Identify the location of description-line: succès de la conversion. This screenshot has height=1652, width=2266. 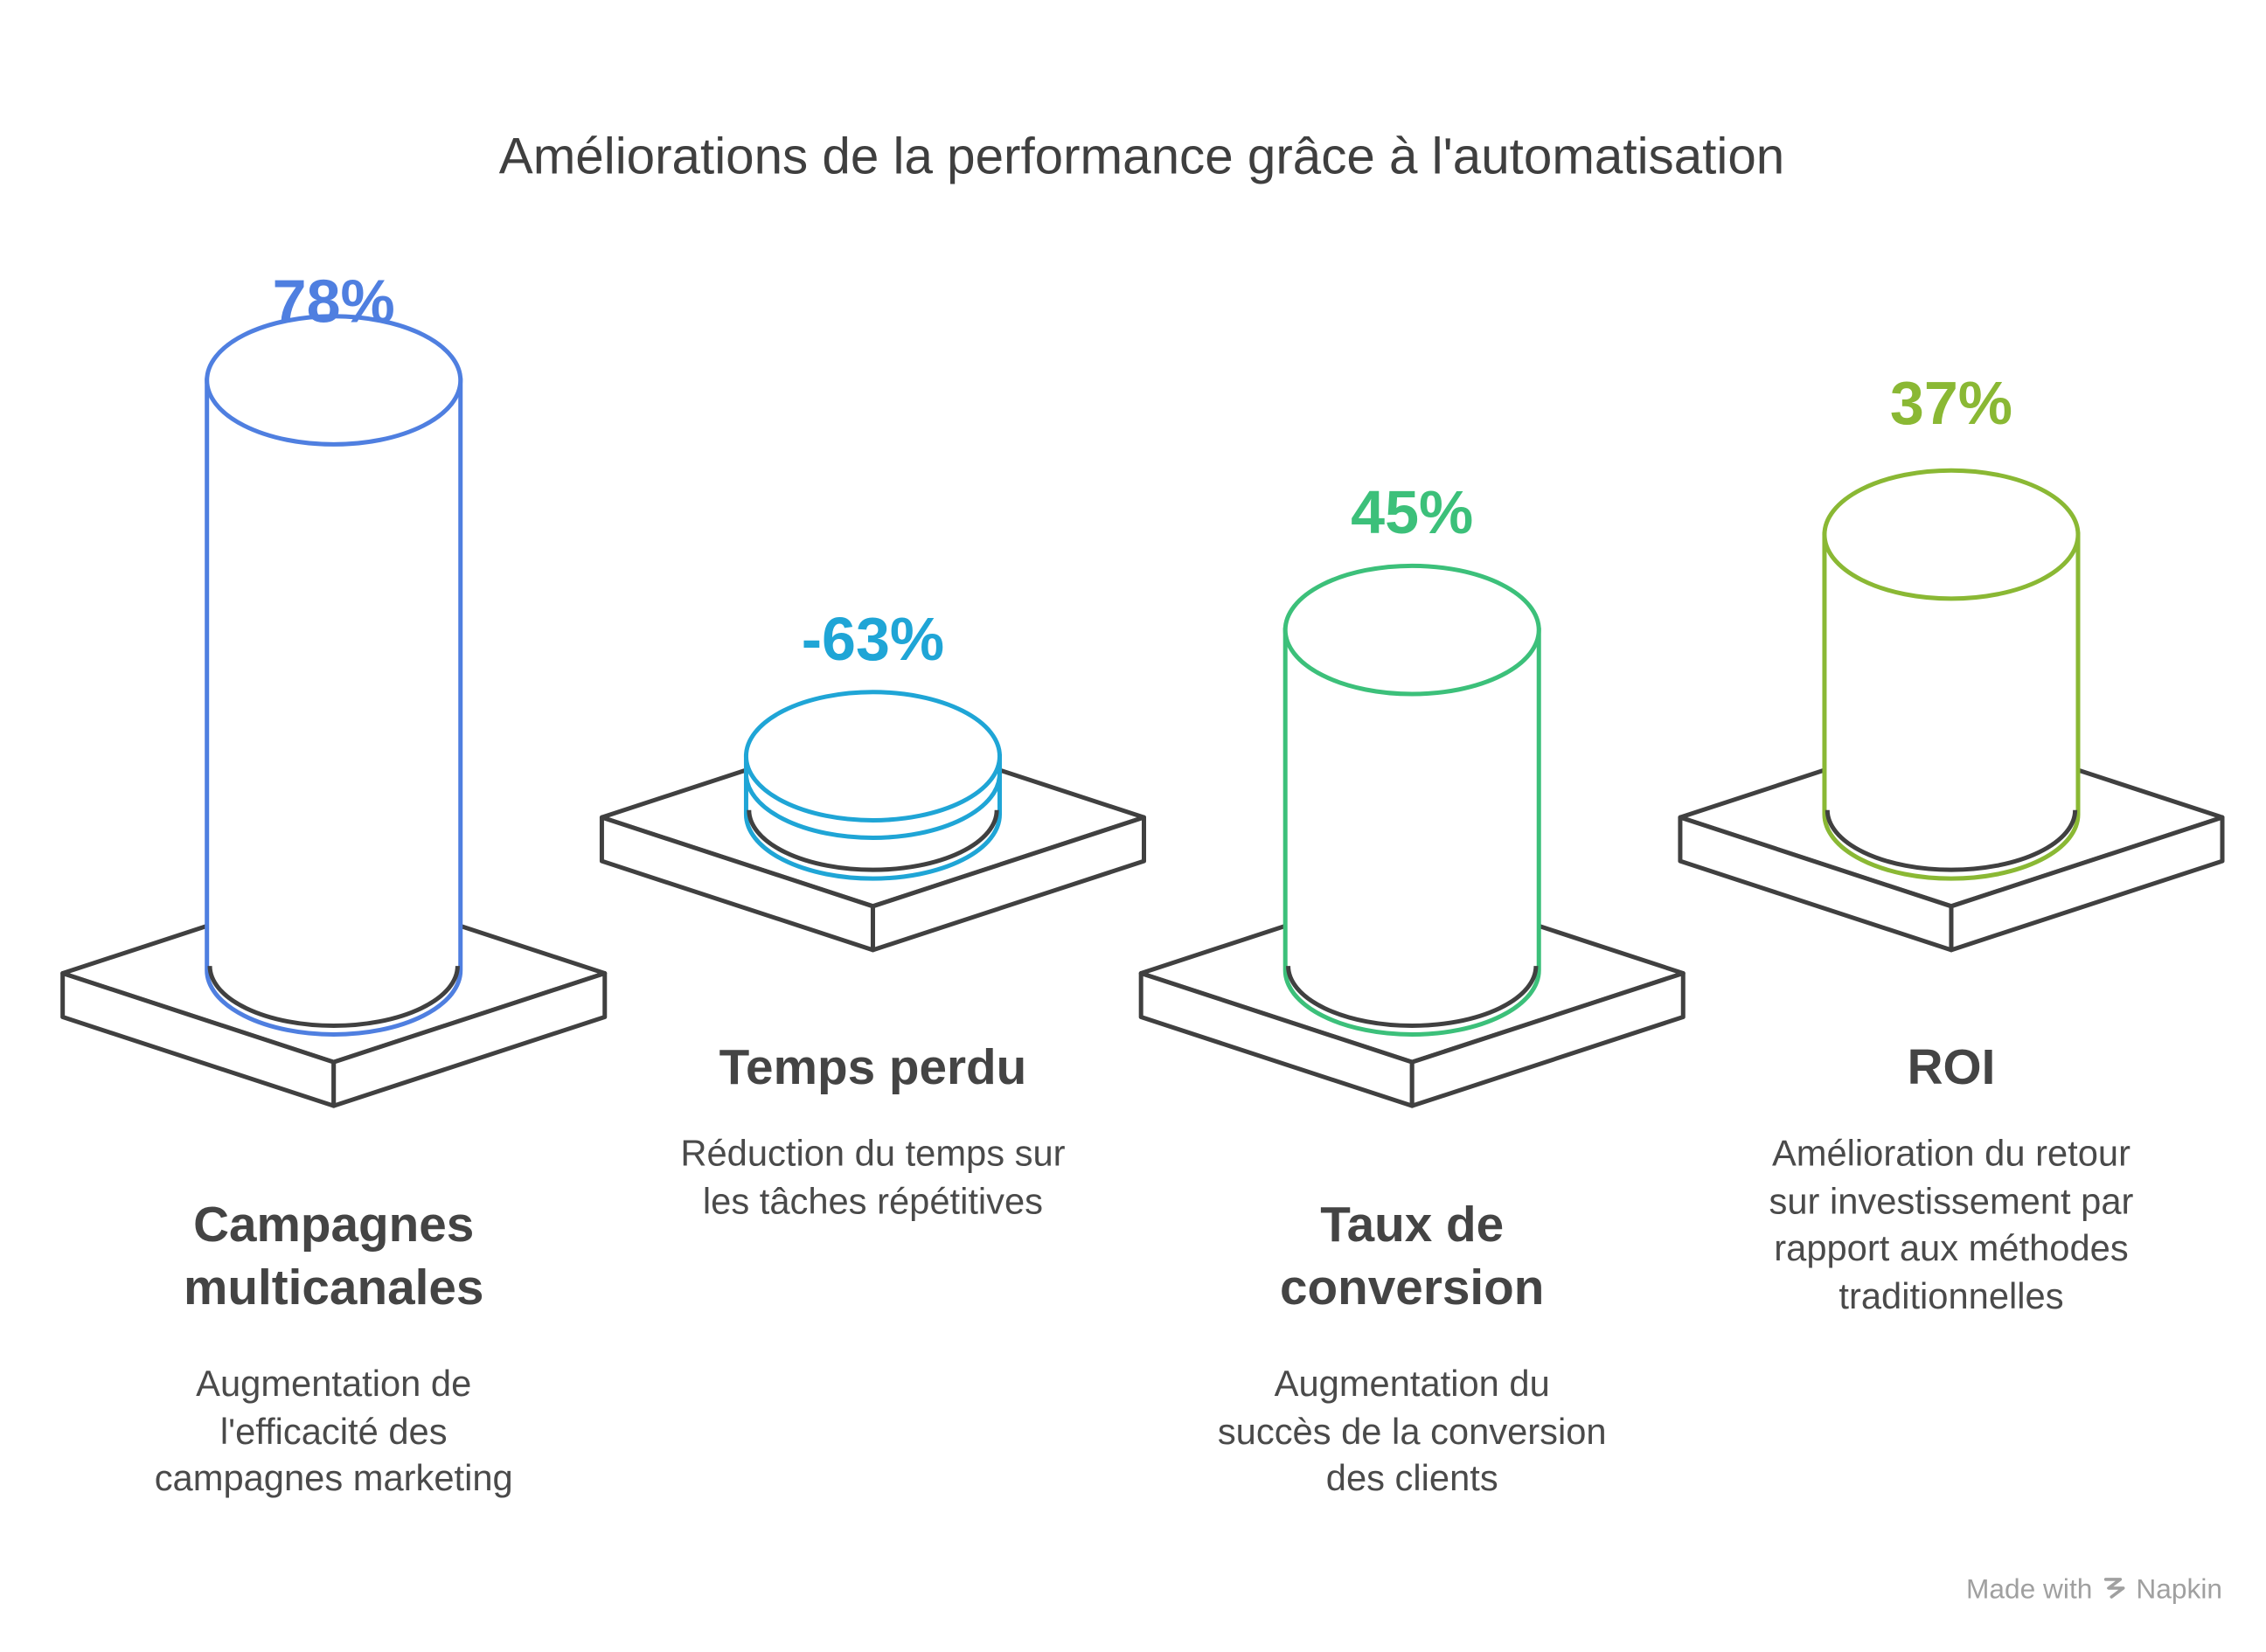
(1412, 1432).